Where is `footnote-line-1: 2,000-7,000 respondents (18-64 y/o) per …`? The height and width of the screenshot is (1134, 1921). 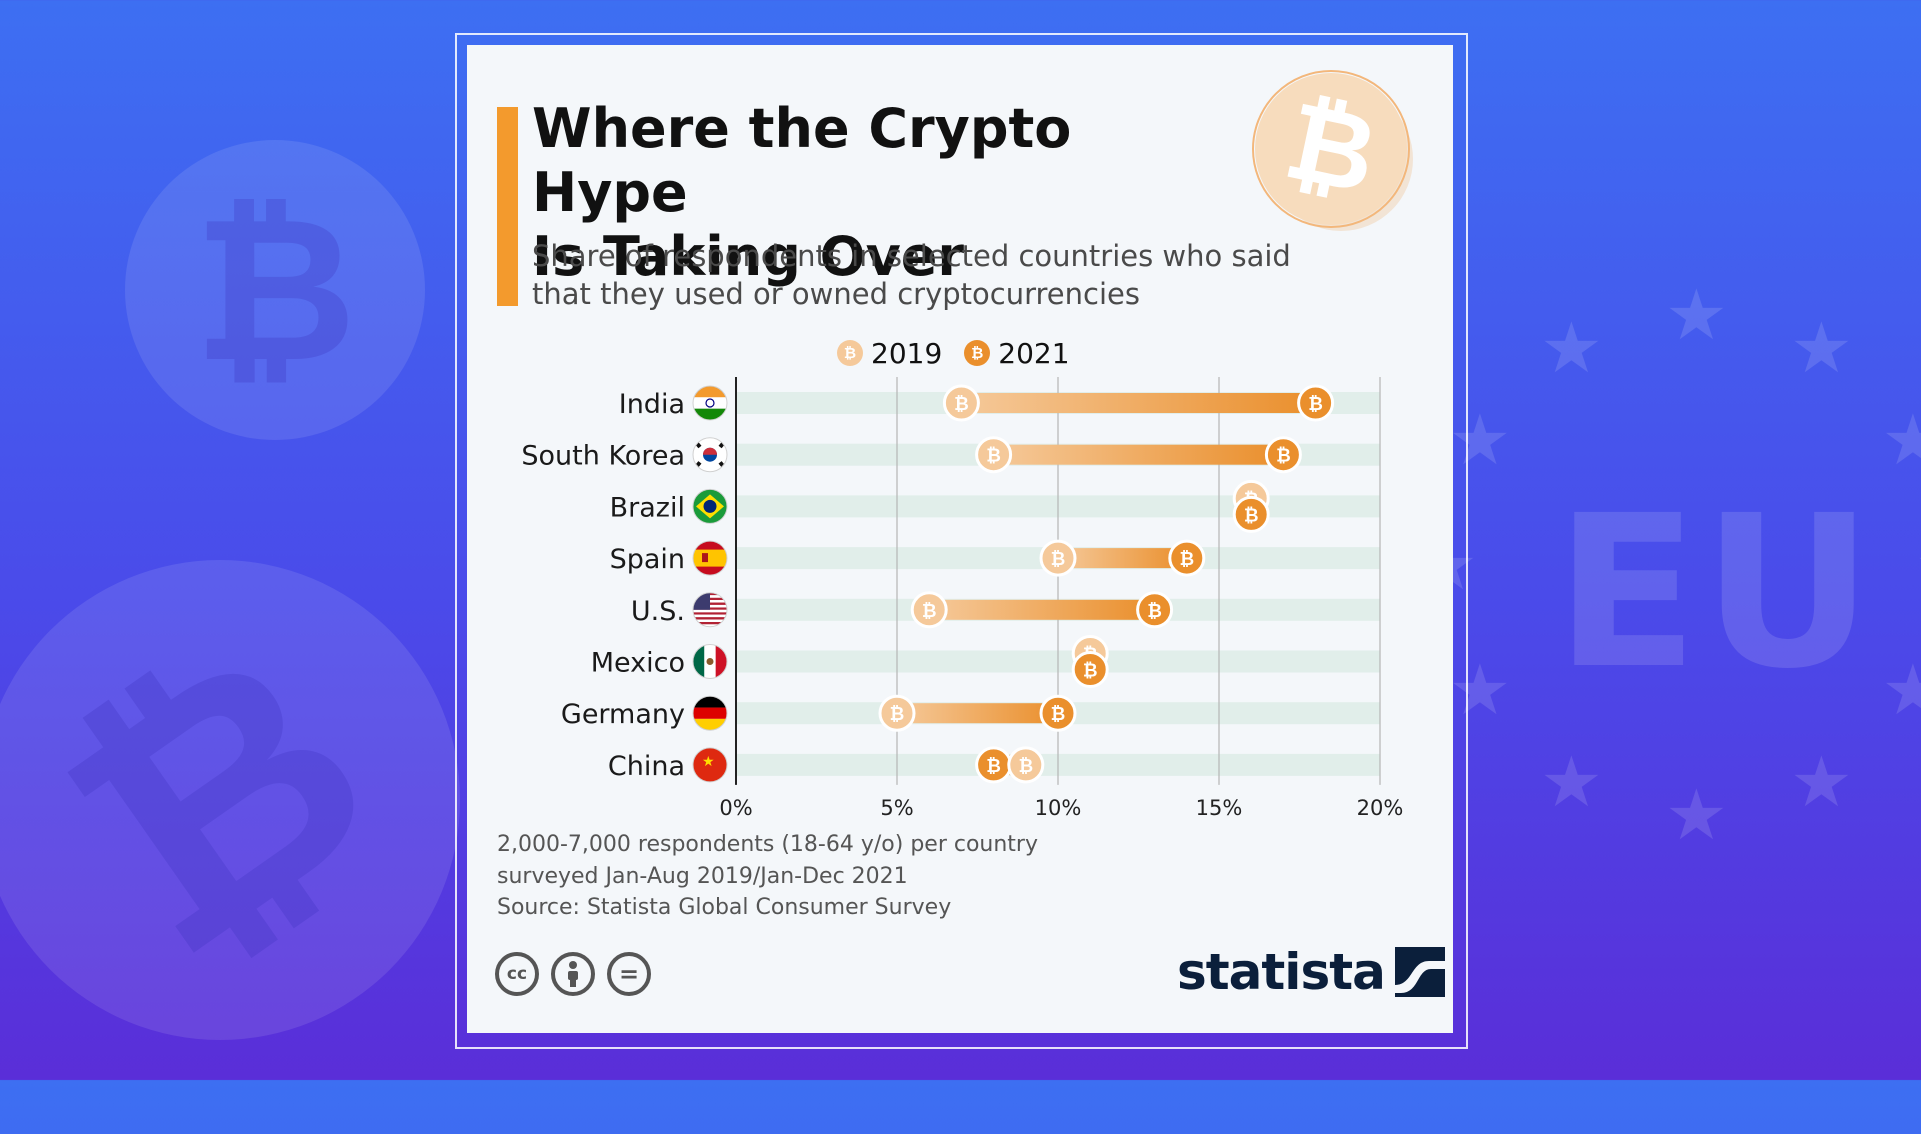
footnote-line-1: 2,000-7,000 respondents (18-64 y/o) per … is located at coordinates (767, 844).